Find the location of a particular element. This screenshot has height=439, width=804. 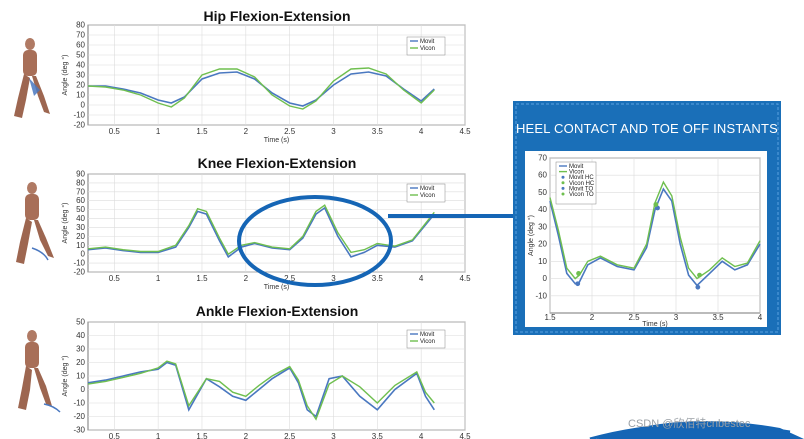

xtick-label-knee-5: 3 is located at coordinates (333, 278).